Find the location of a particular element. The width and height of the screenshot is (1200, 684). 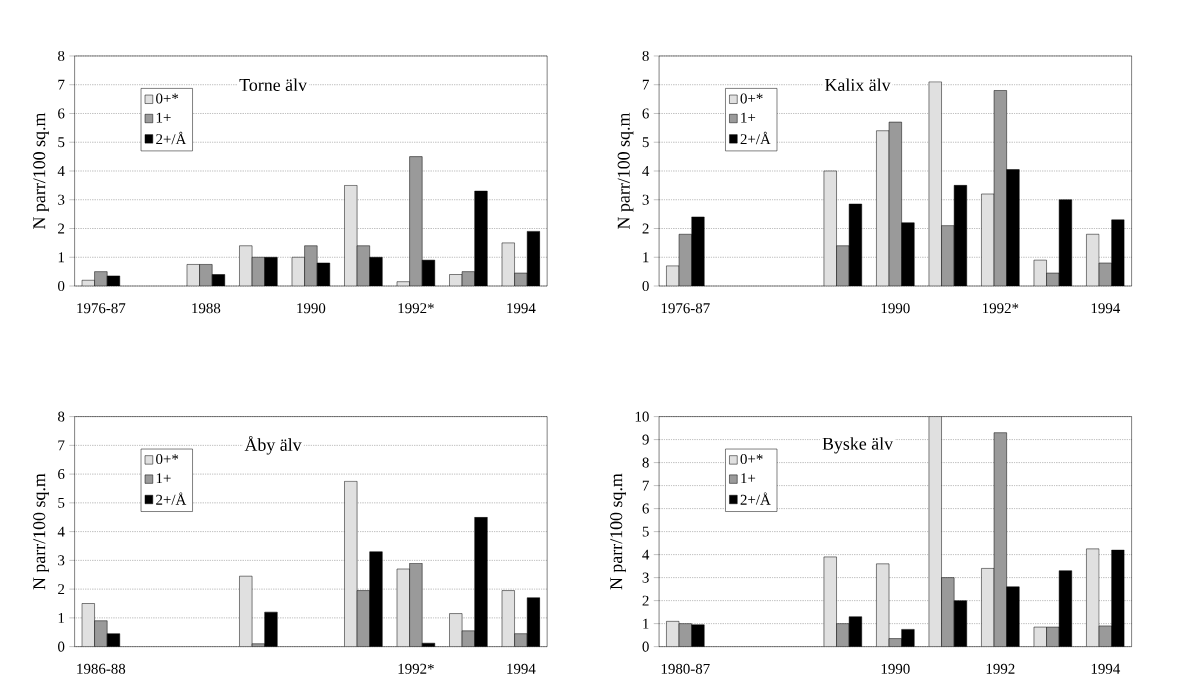

x-tick-label: 1986-88 is located at coordinates (101, 668).